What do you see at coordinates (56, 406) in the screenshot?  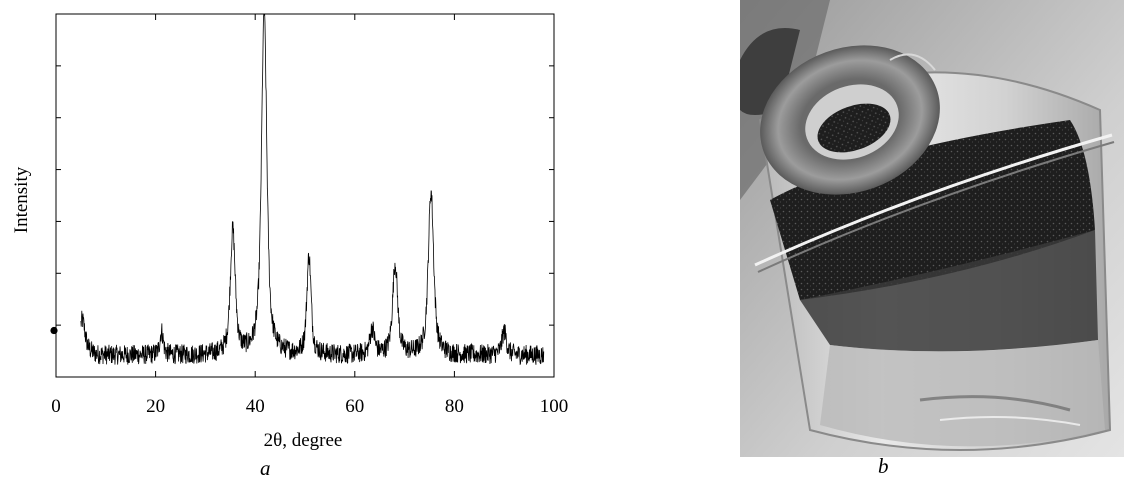 I see `x-tick-label-0: 0` at bounding box center [56, 406].